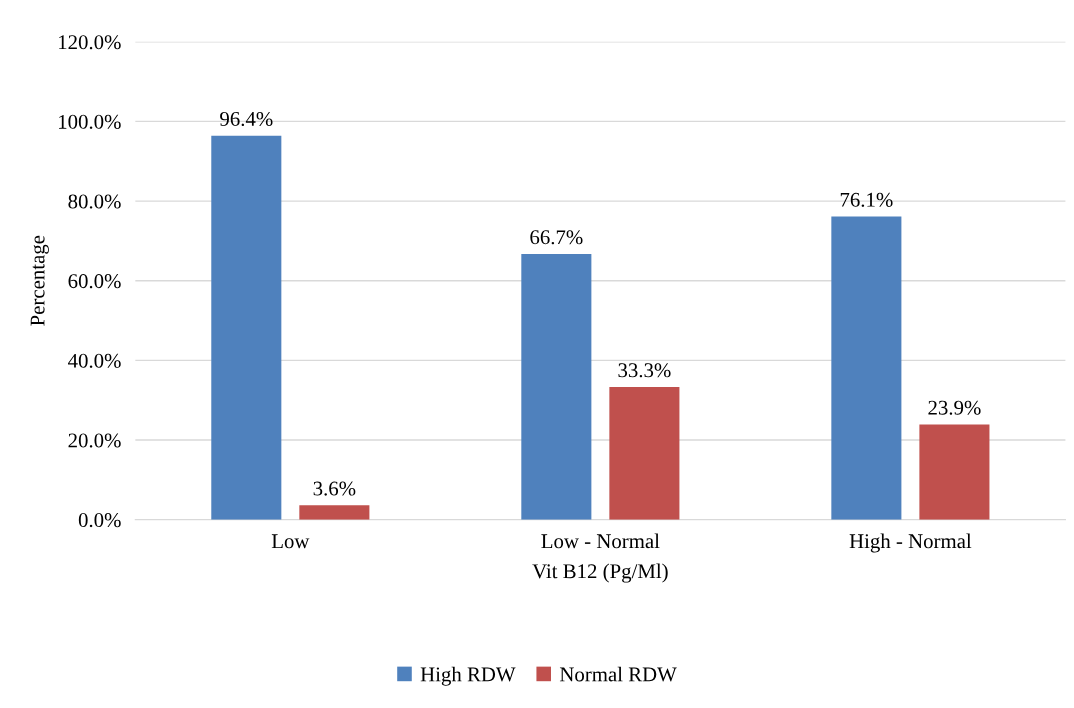  Describe the element at coordinates (468, 676) in the screenshot. I see `legend-label: High RDW` at that location.